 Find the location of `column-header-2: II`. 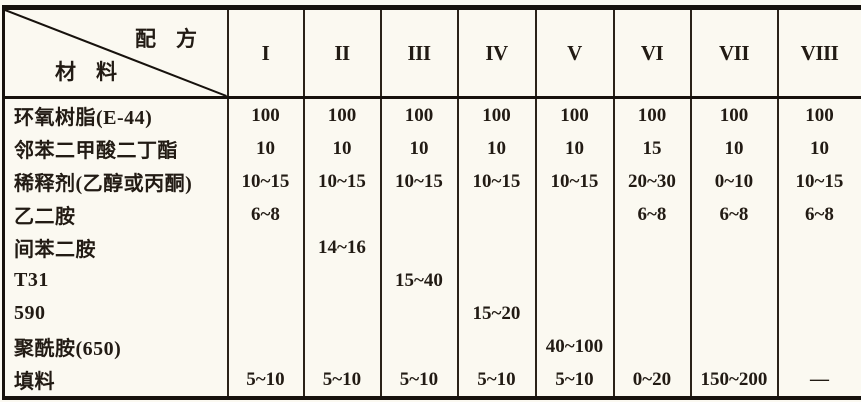

column-header-2: II is located at coordinates (341, 53).